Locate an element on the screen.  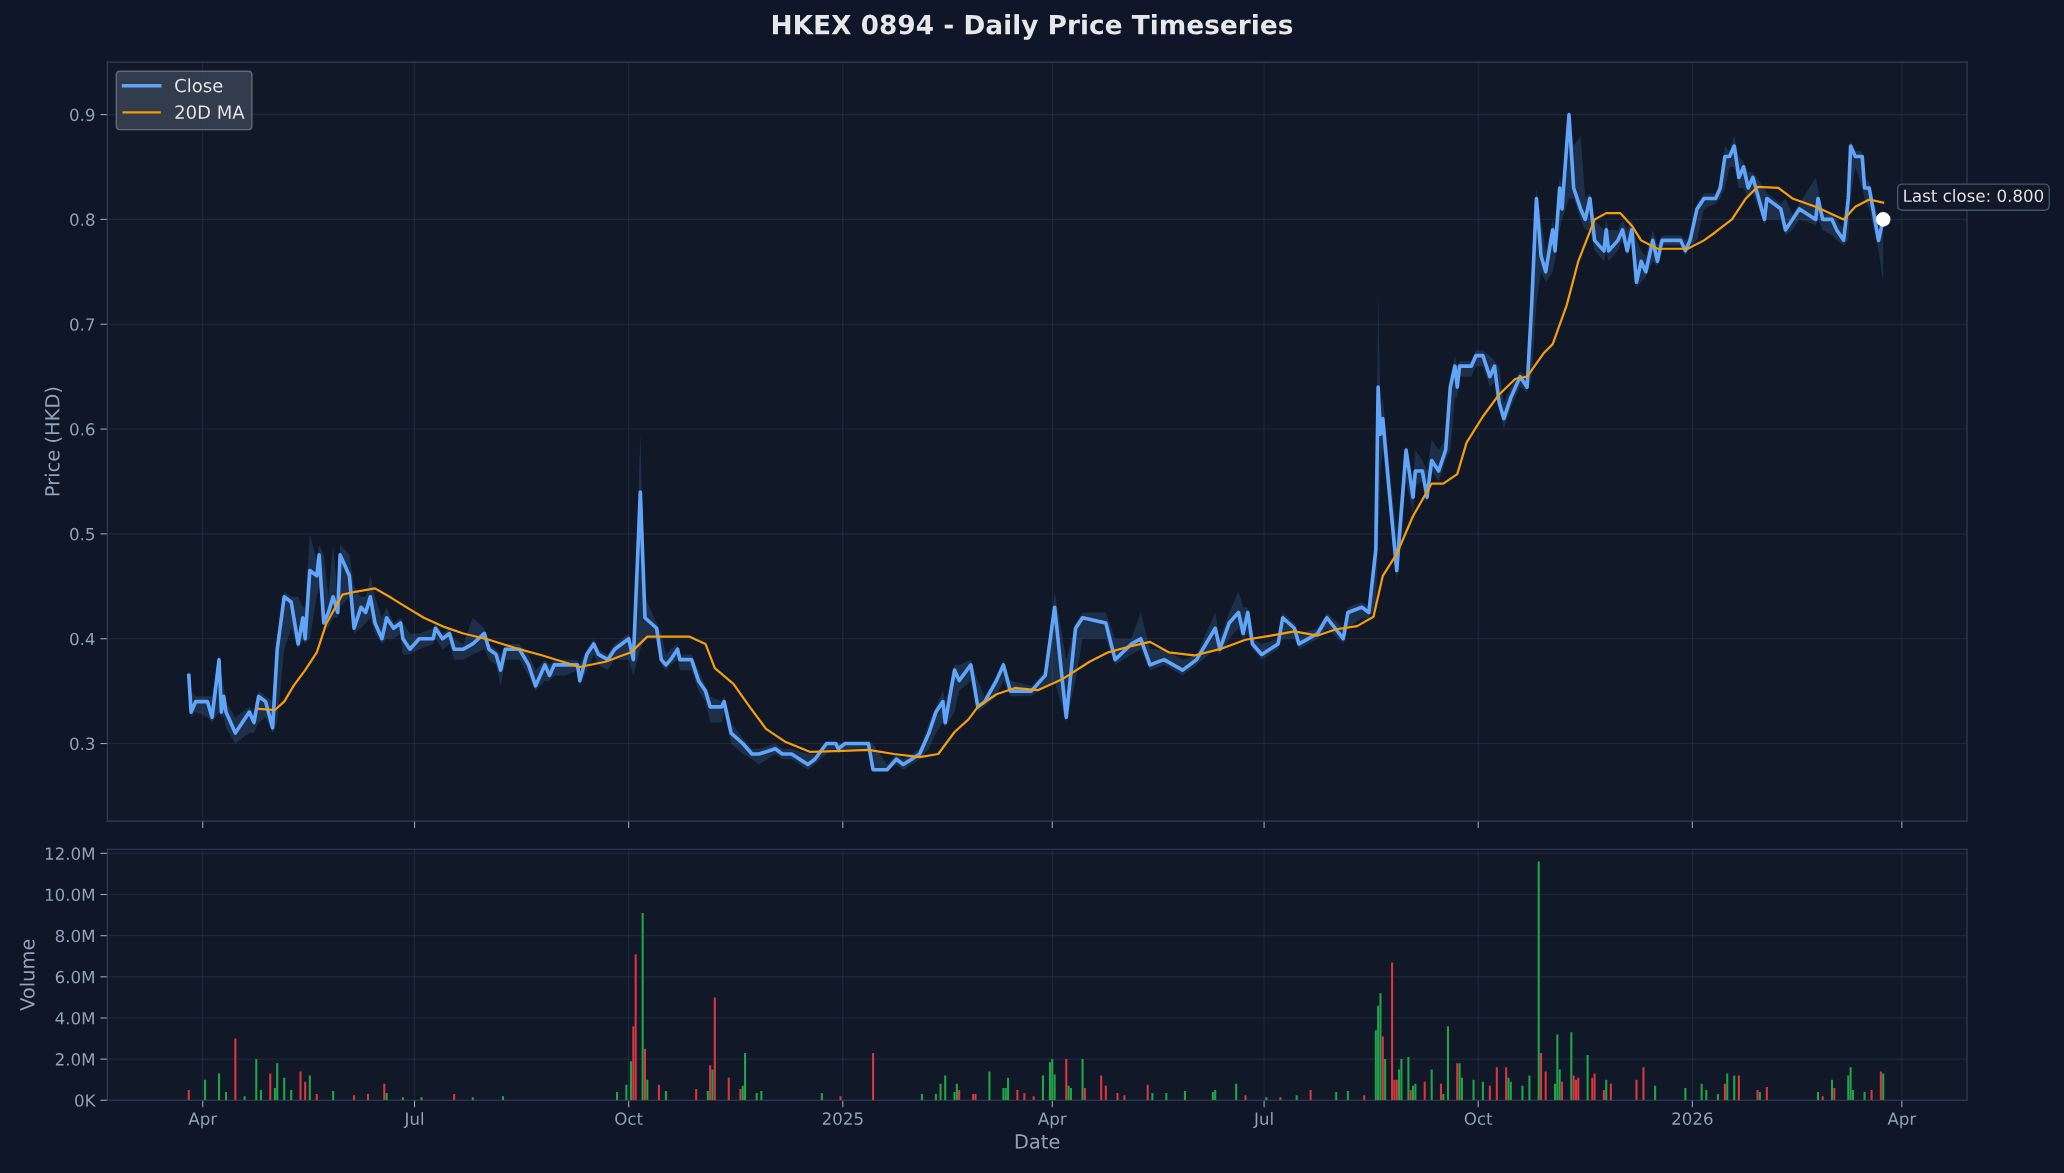
y-axis-title: Price (HKD) is located at coordinates (53, 441).